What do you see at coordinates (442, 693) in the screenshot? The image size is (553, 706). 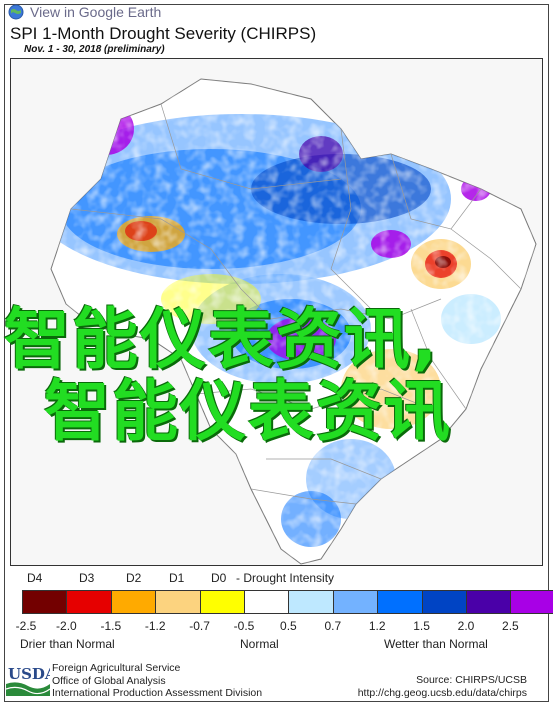 I see `source-url: http://chg.geog.ucsb.edu/data/chirps` at bounding box center [442, 693].